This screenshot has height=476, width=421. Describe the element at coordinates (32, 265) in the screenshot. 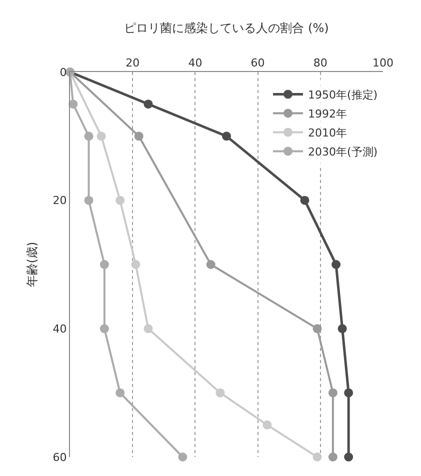

I see `y-axis-title: 年齢(歳)` at that location.